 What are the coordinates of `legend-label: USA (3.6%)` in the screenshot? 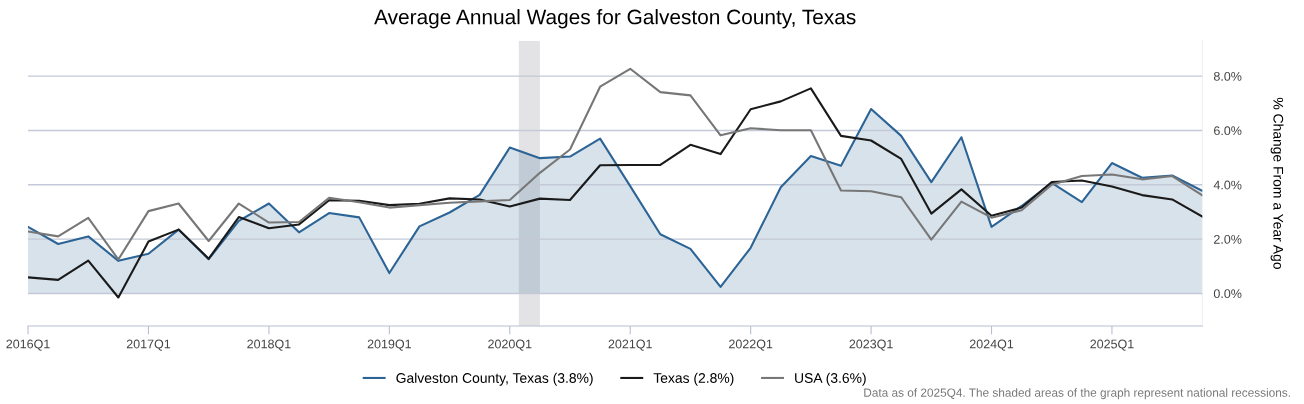 It's located at (830, 379).